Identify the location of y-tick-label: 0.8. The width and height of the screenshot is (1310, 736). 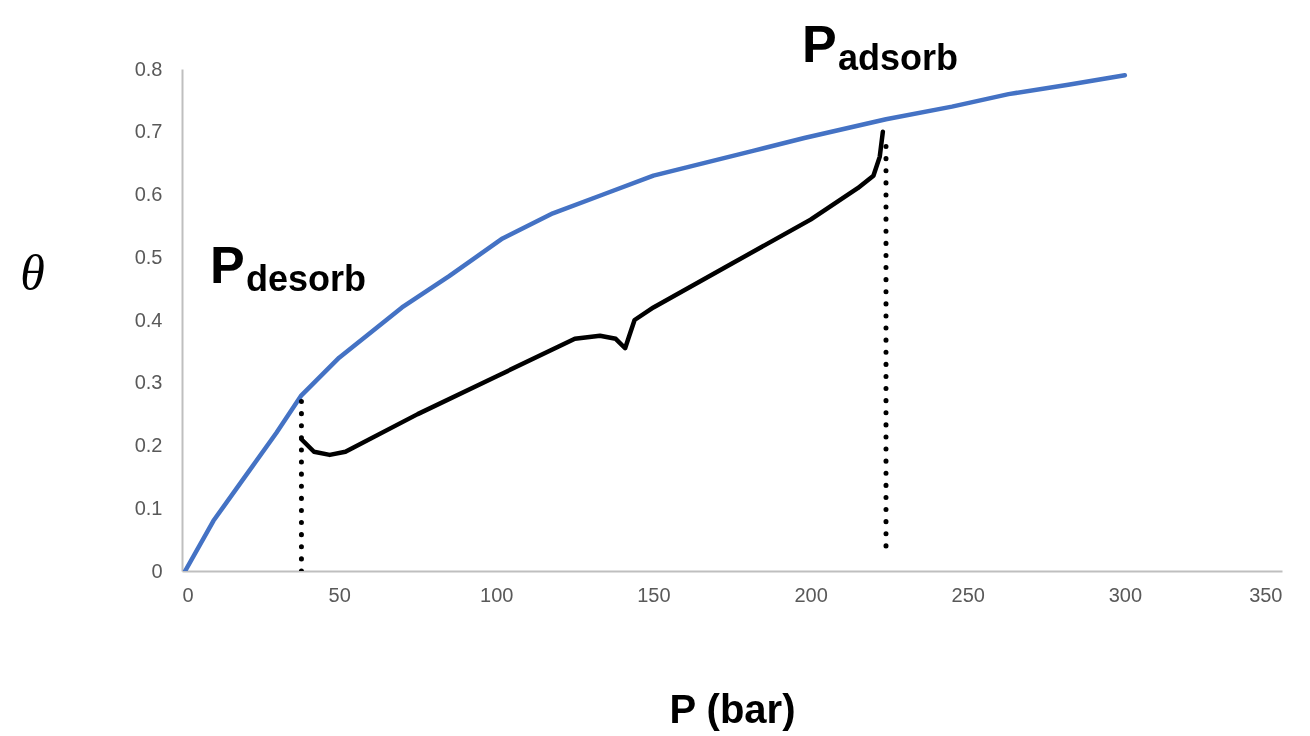
(148, 68).